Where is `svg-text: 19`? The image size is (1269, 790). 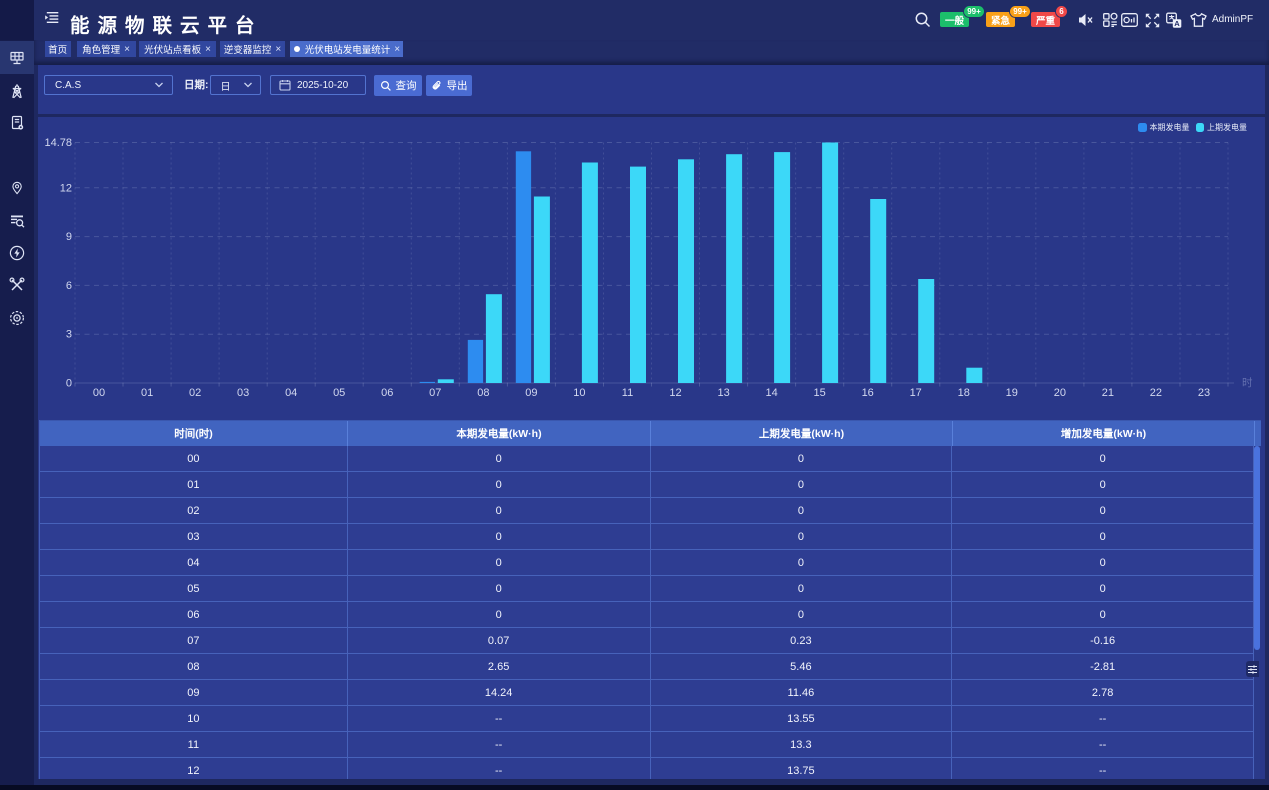
svg-text: 19 is located at coordinates (1012, 393).